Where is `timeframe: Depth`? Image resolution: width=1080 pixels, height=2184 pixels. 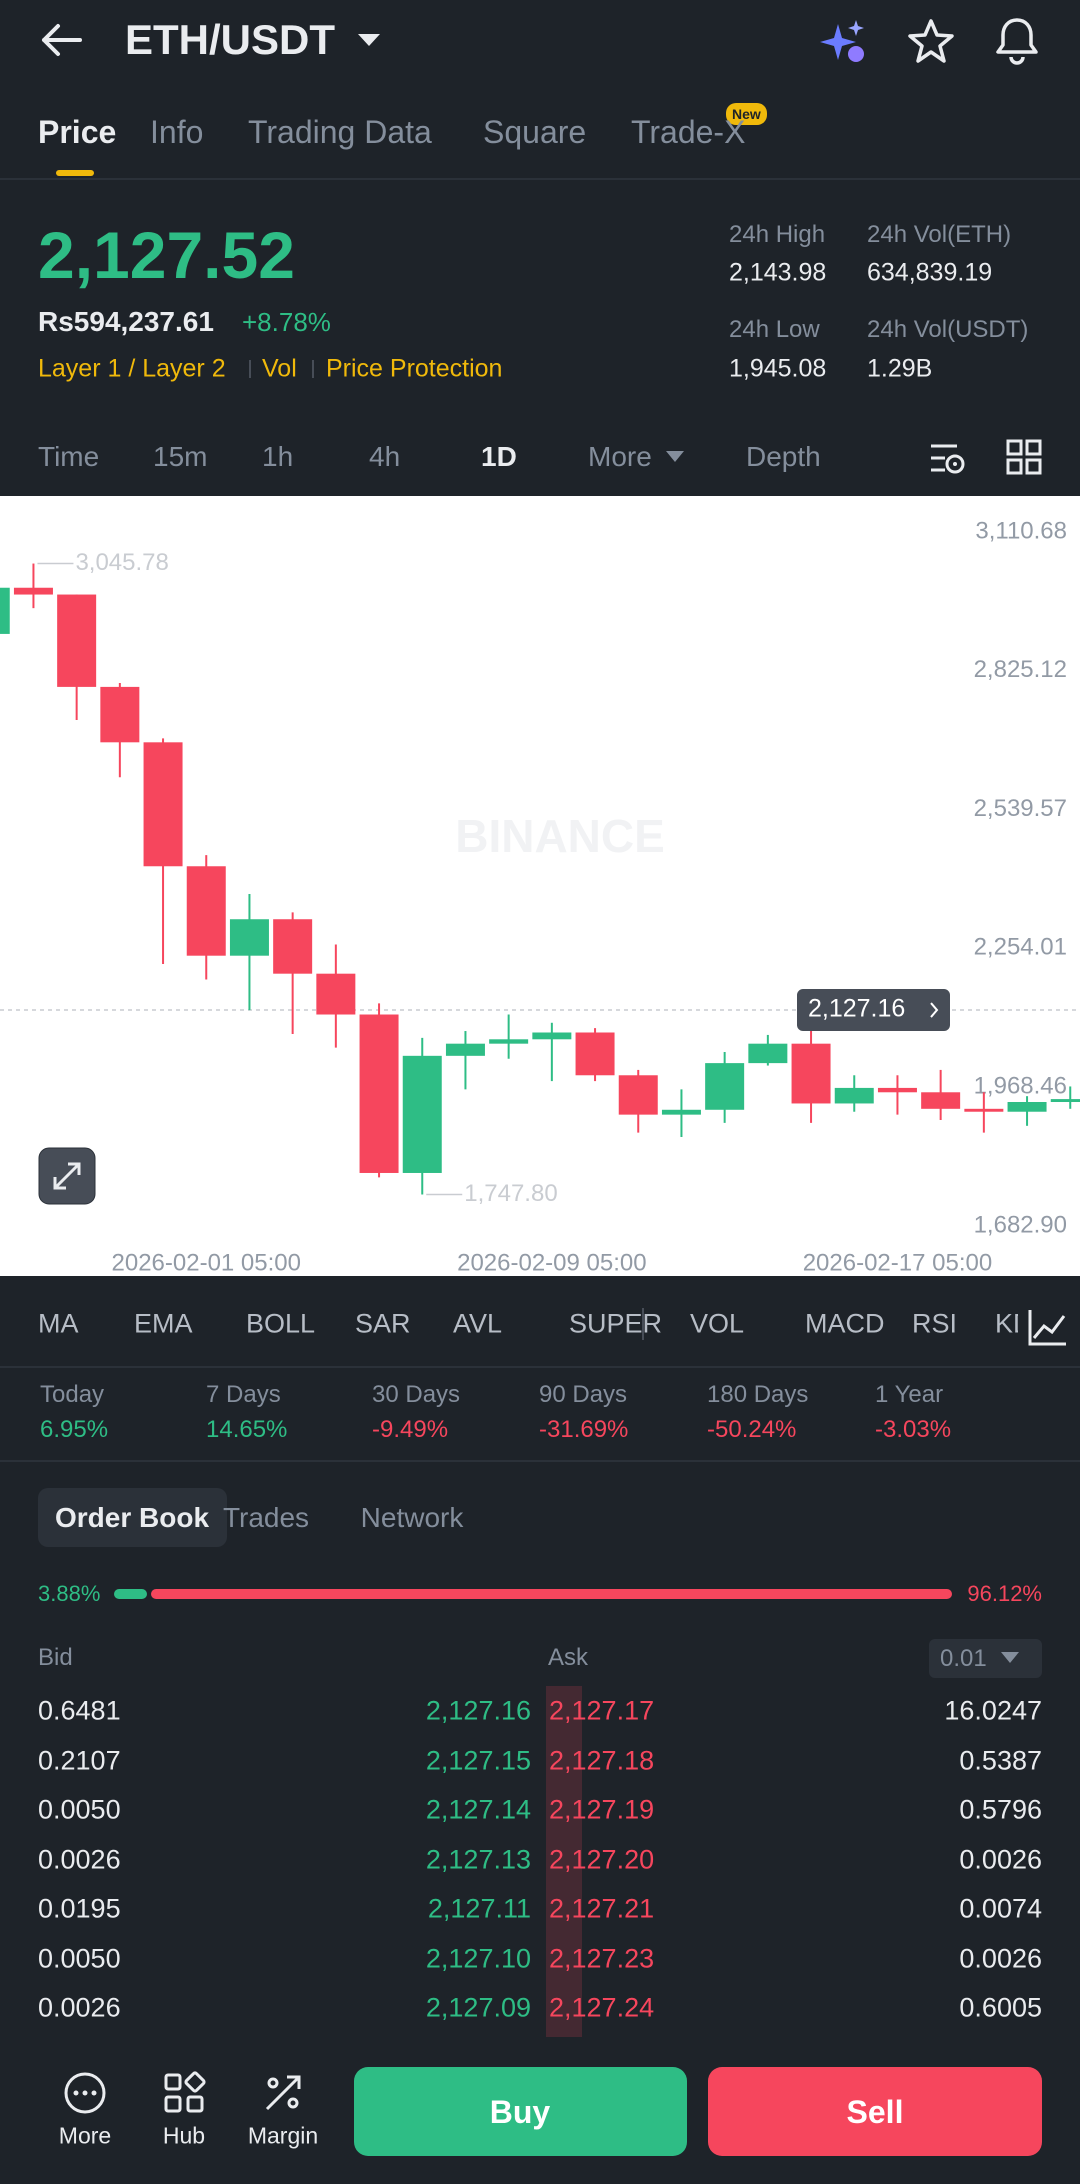
timeframe: Depth is located at coordinates (783, 456).